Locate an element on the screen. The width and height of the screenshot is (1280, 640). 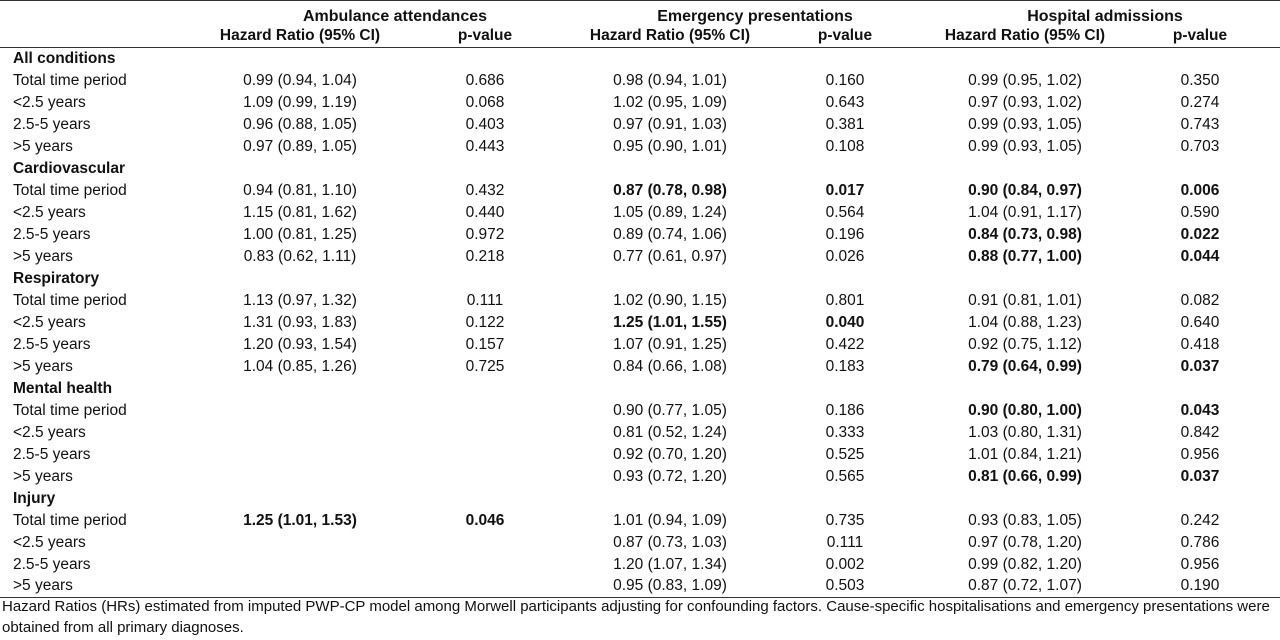
section-row: Cardiovascular is located at coordinates (640, 169).